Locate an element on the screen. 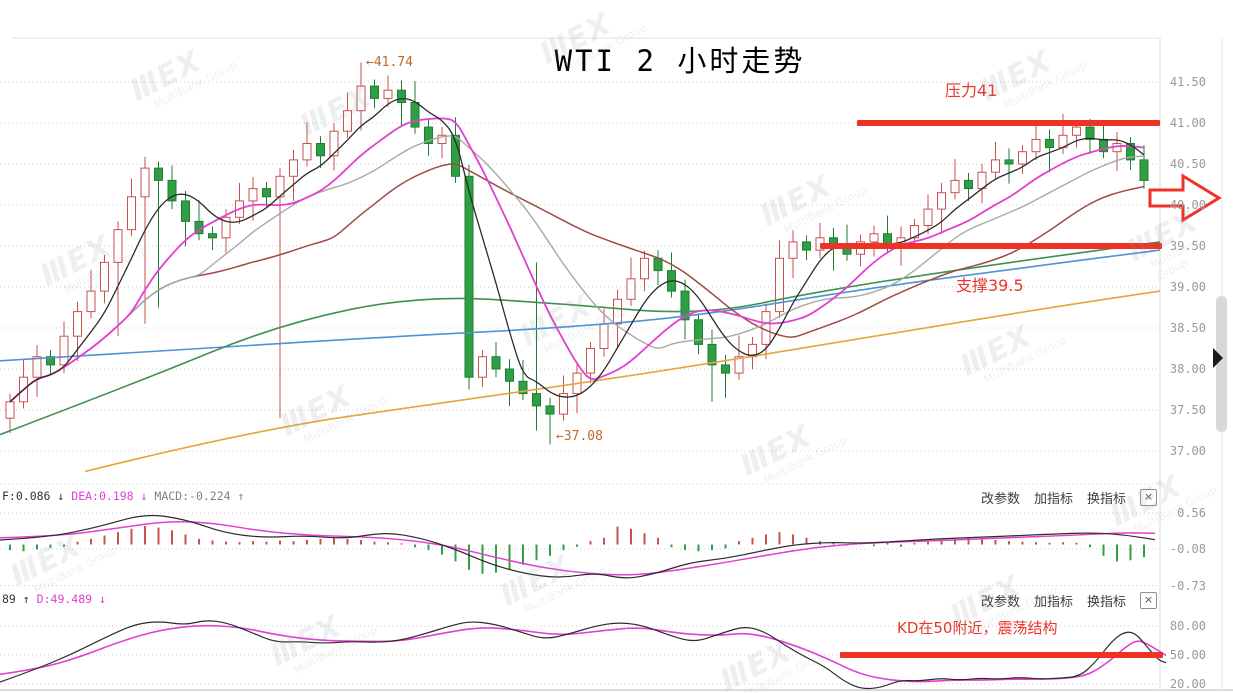 This screenshot has width=1233, height=693. macd-up-arrow-icon: ↑ is located at coordinates (241, 496).